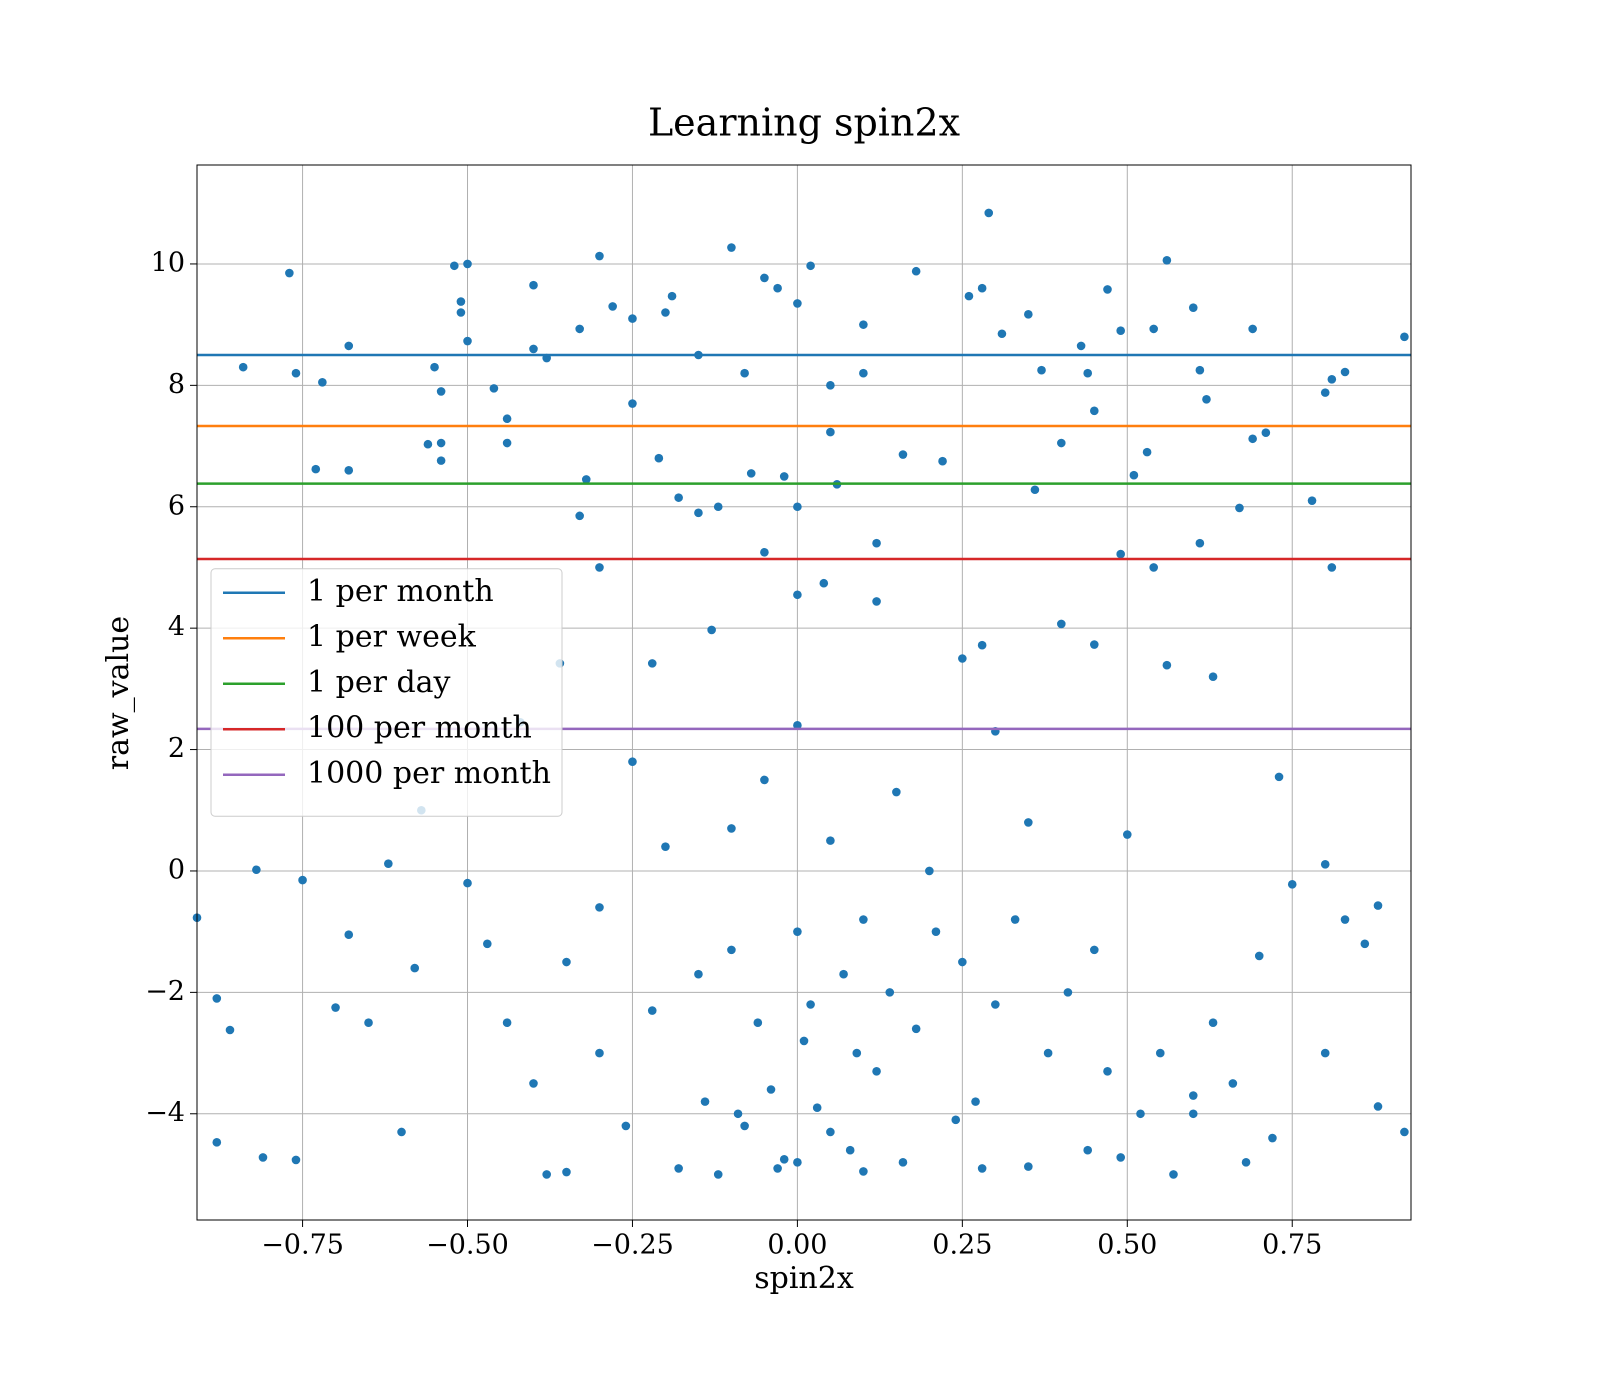 The height and width of the screenshot is (1400, 1600). What do you see at coordinates (1127, 1245) in the screenshot?
I see `x-tick-label: 0.50` at bounding box center [1127, 1245].